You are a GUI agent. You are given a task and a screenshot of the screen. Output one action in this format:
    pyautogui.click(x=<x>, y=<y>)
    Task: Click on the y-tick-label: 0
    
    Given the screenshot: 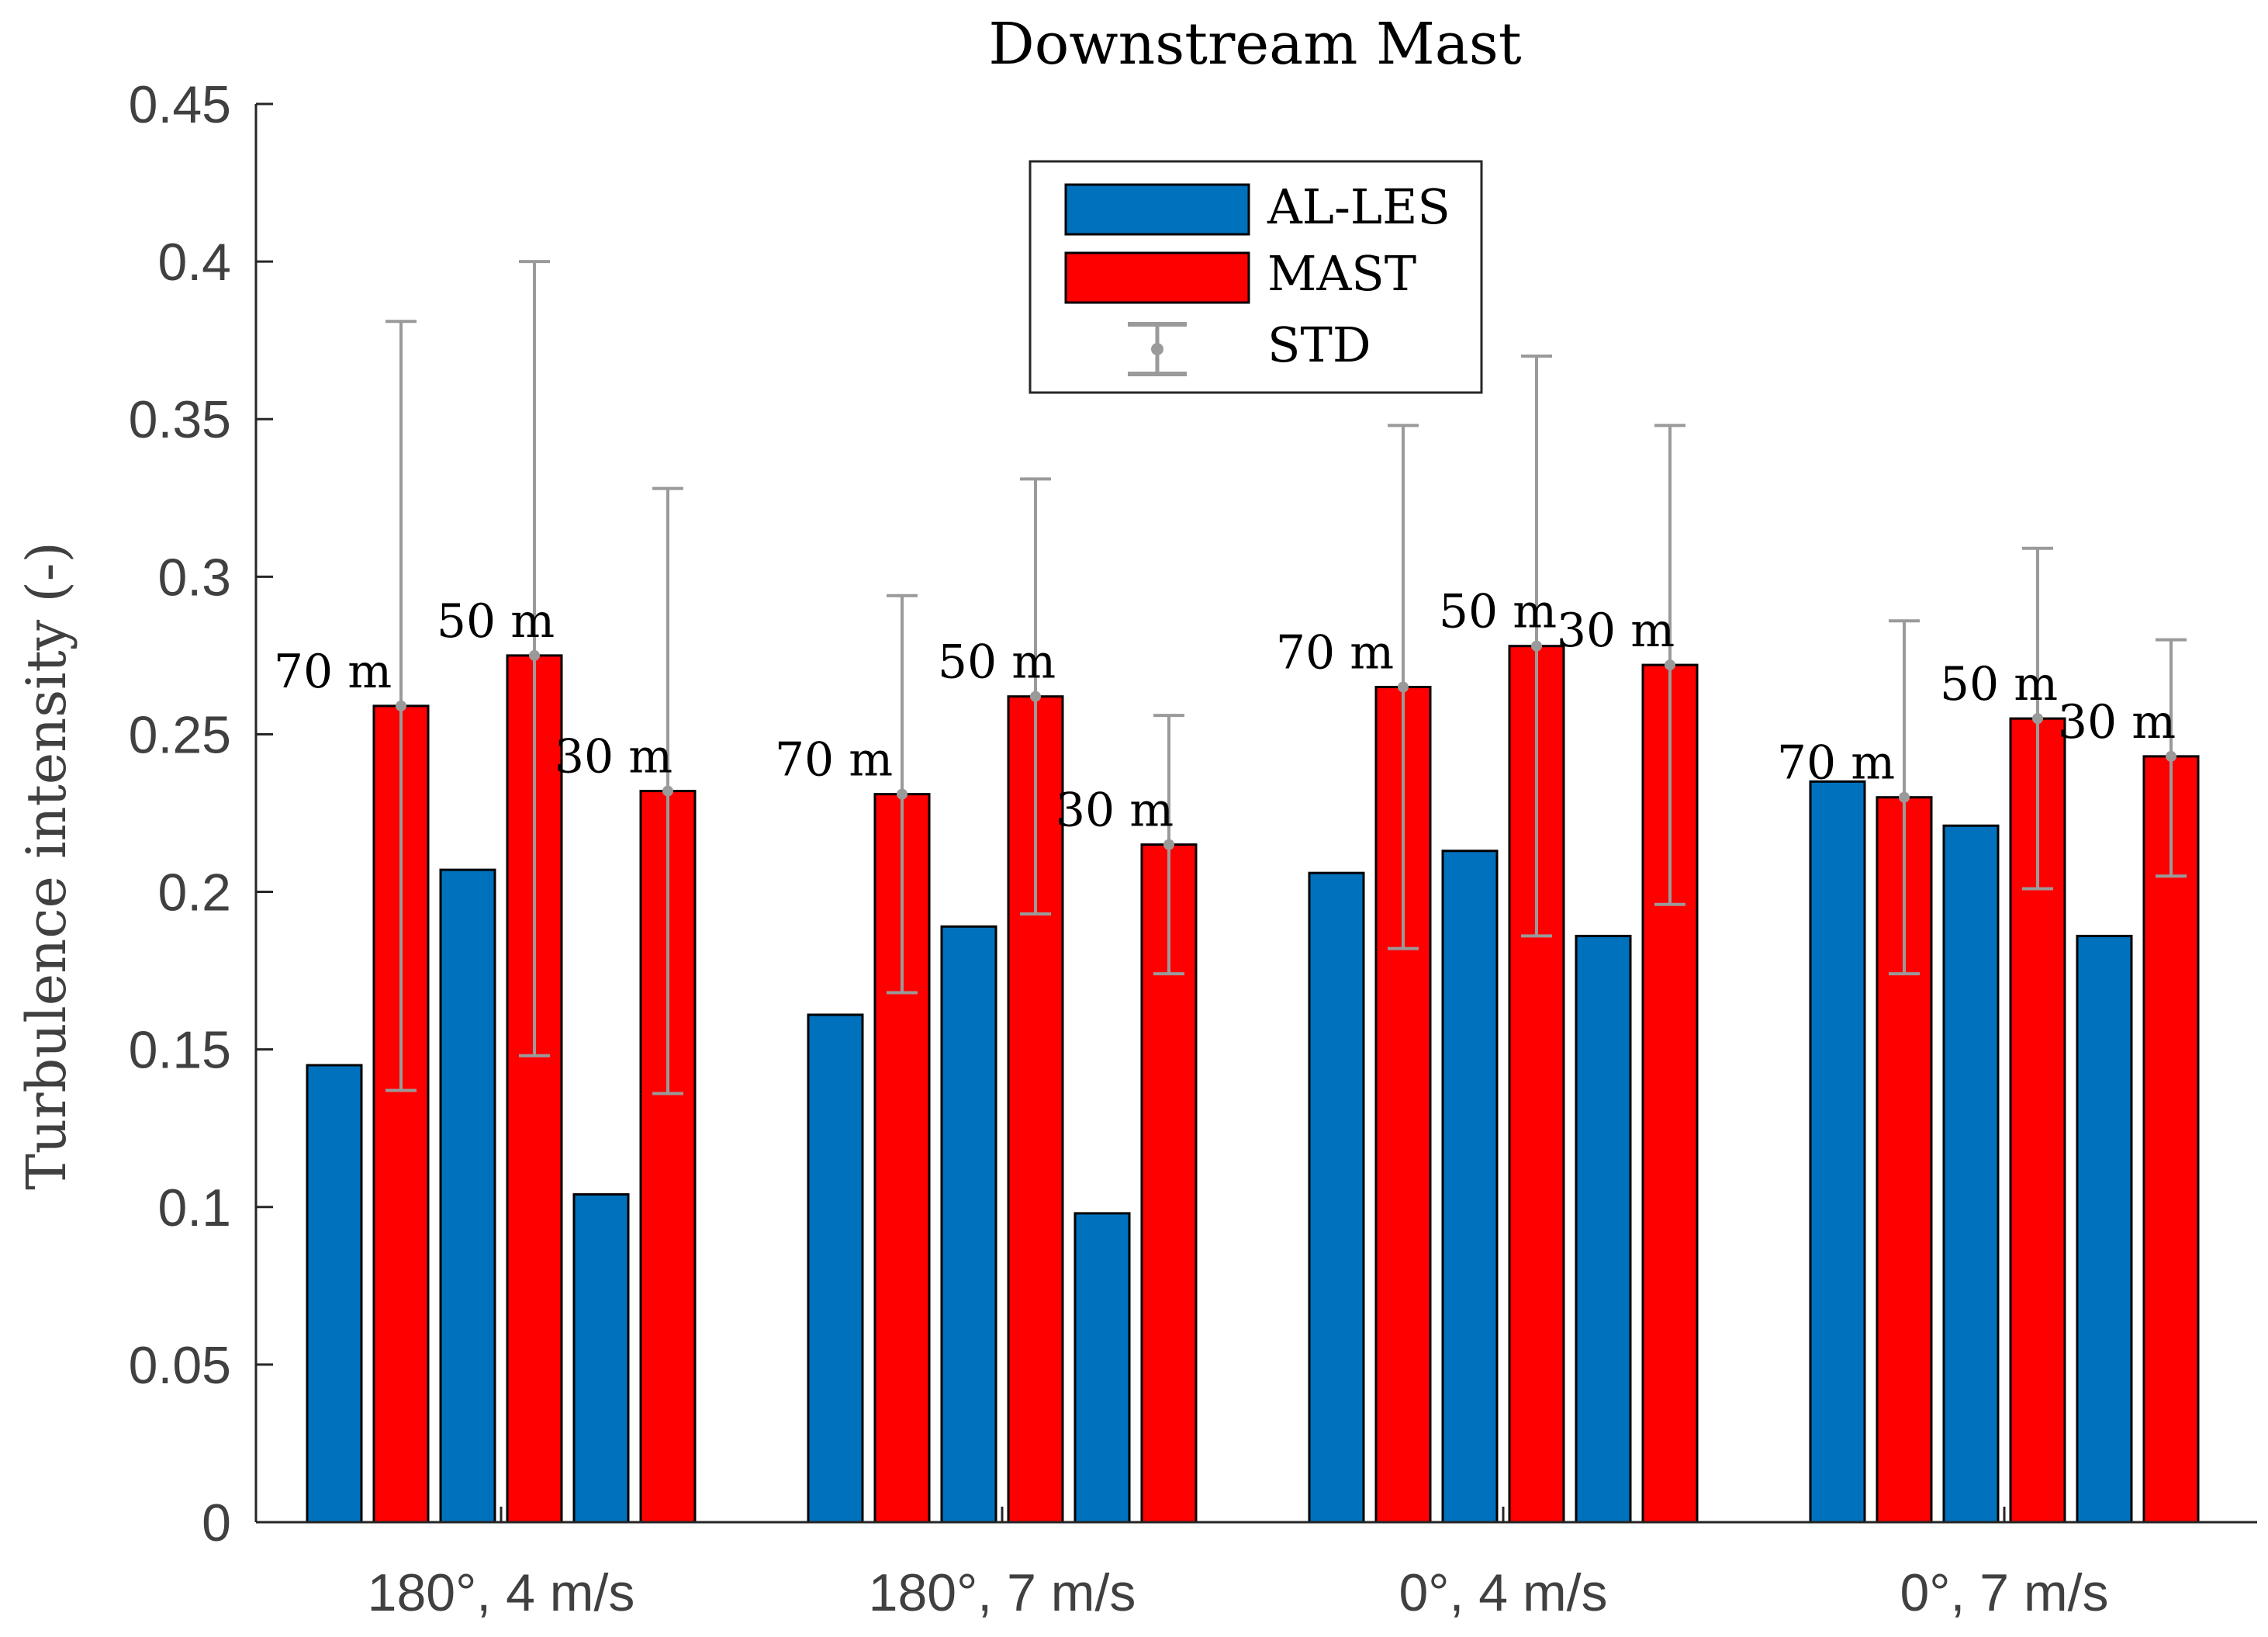 What is the action you would take?
    pyautogui.click(x=216, y=1522)
    